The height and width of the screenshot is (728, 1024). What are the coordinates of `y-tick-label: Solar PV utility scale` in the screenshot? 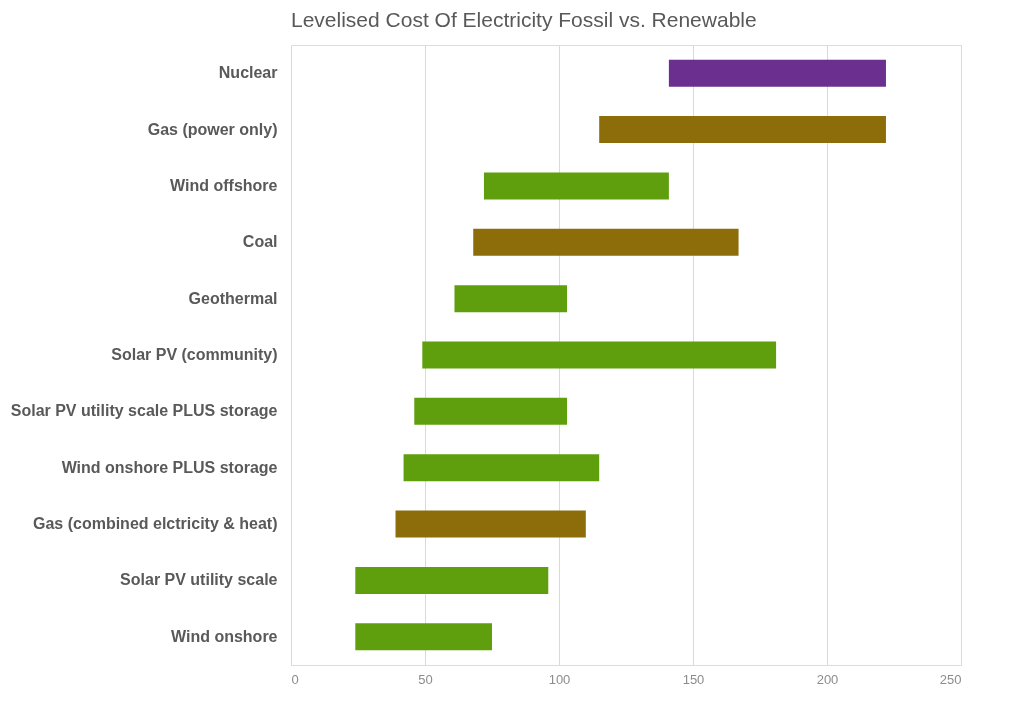 It's located at (199, 580).